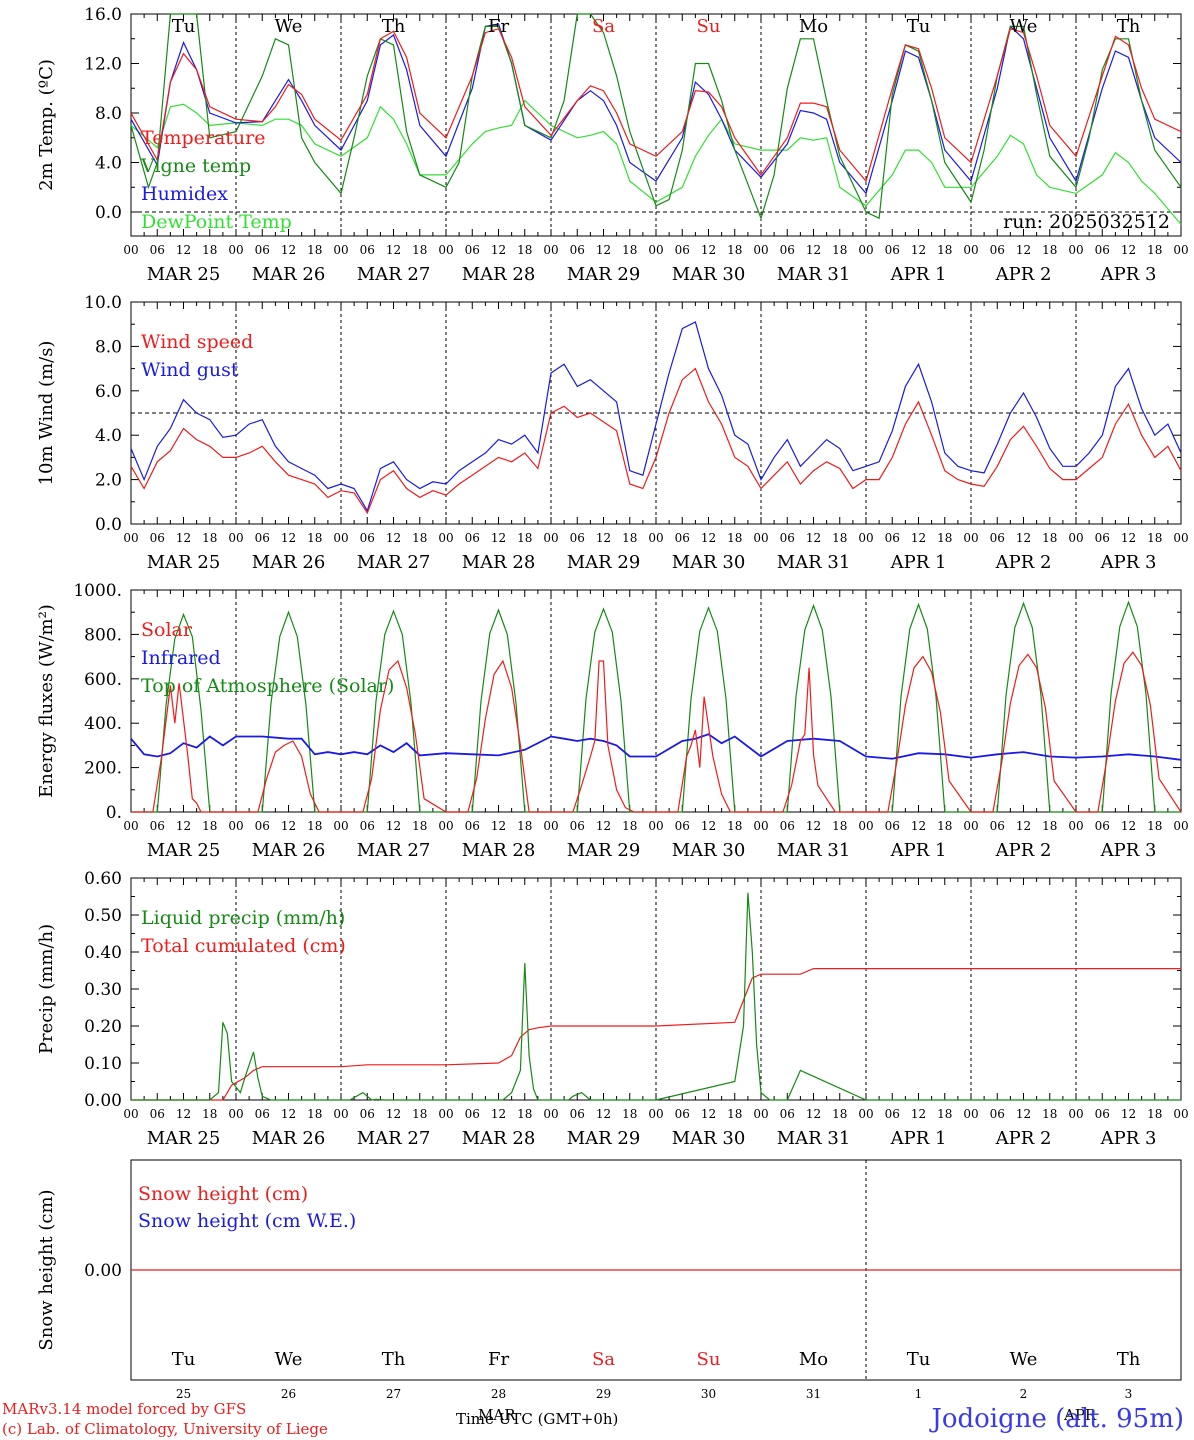 The image size is (1194, 1440). Describe the element at coordinates (46, 413) in the screenshot. I see `y-axis-label: 10m Wind (m/s)` at that location.